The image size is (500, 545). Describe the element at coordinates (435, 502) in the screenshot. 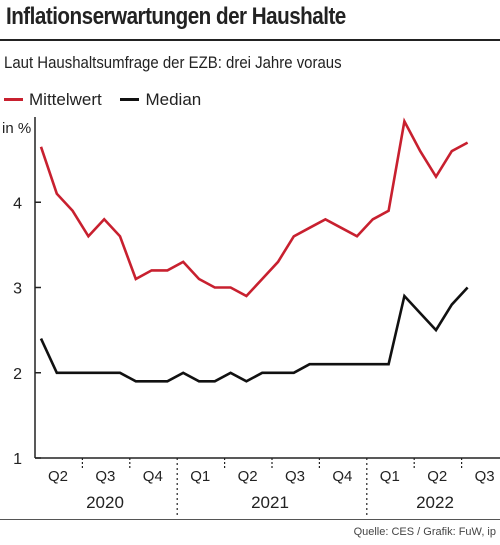

I see `x-year-label: 2022` at that location.